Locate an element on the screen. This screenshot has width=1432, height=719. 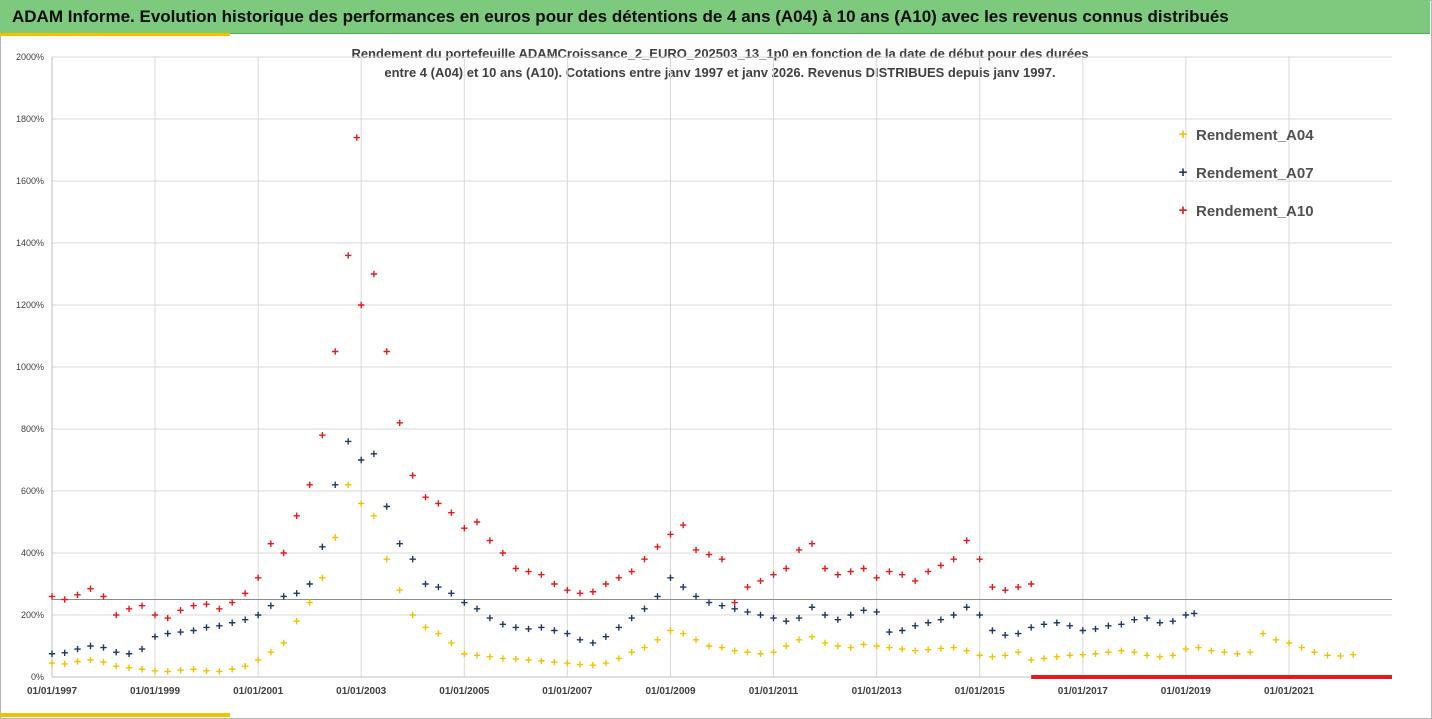
x-tick-label: 01/01/1999 is located at coordinates (155, 691).